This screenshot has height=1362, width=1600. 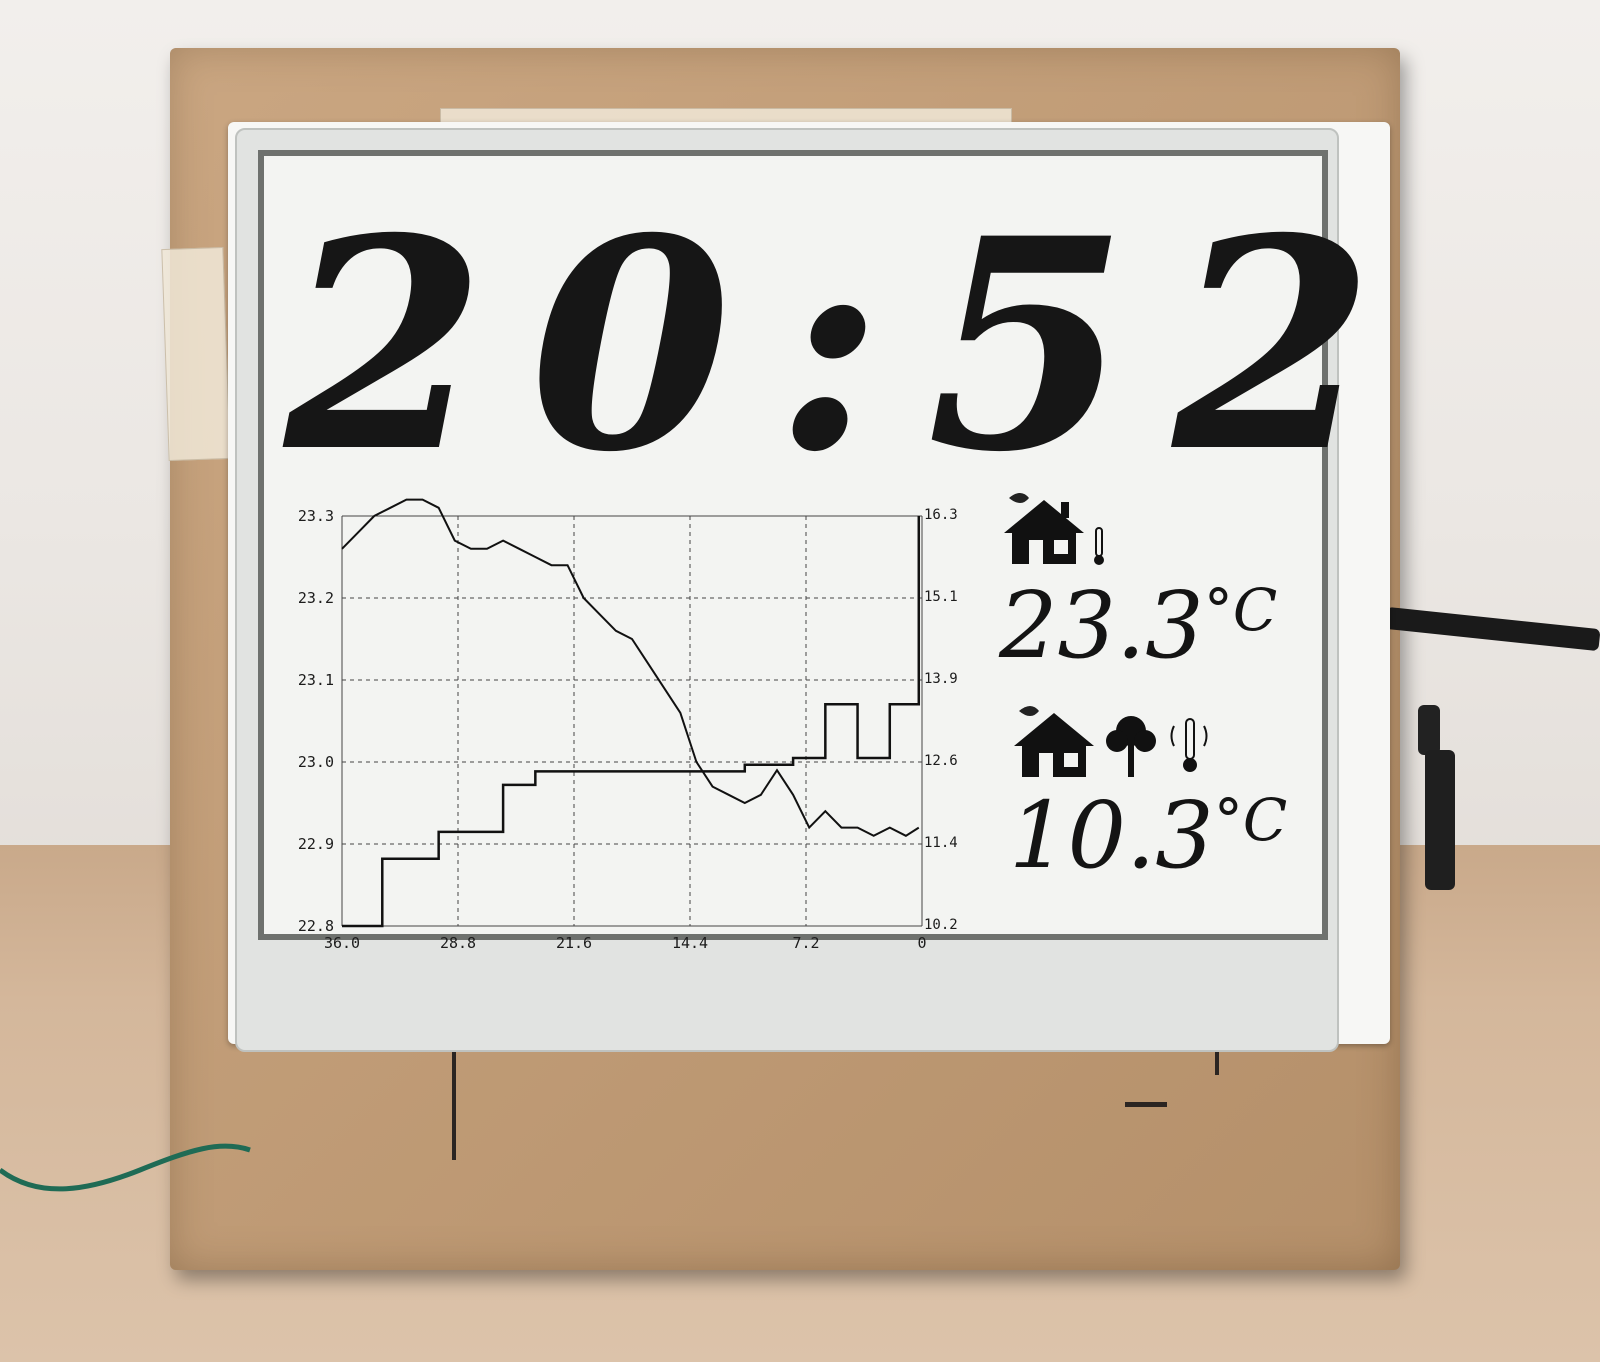 What do you see at coordinates (316, 680) in the screenshot?
I see `left-y-tick-label: 23.1` at bounding box center [316, 680].